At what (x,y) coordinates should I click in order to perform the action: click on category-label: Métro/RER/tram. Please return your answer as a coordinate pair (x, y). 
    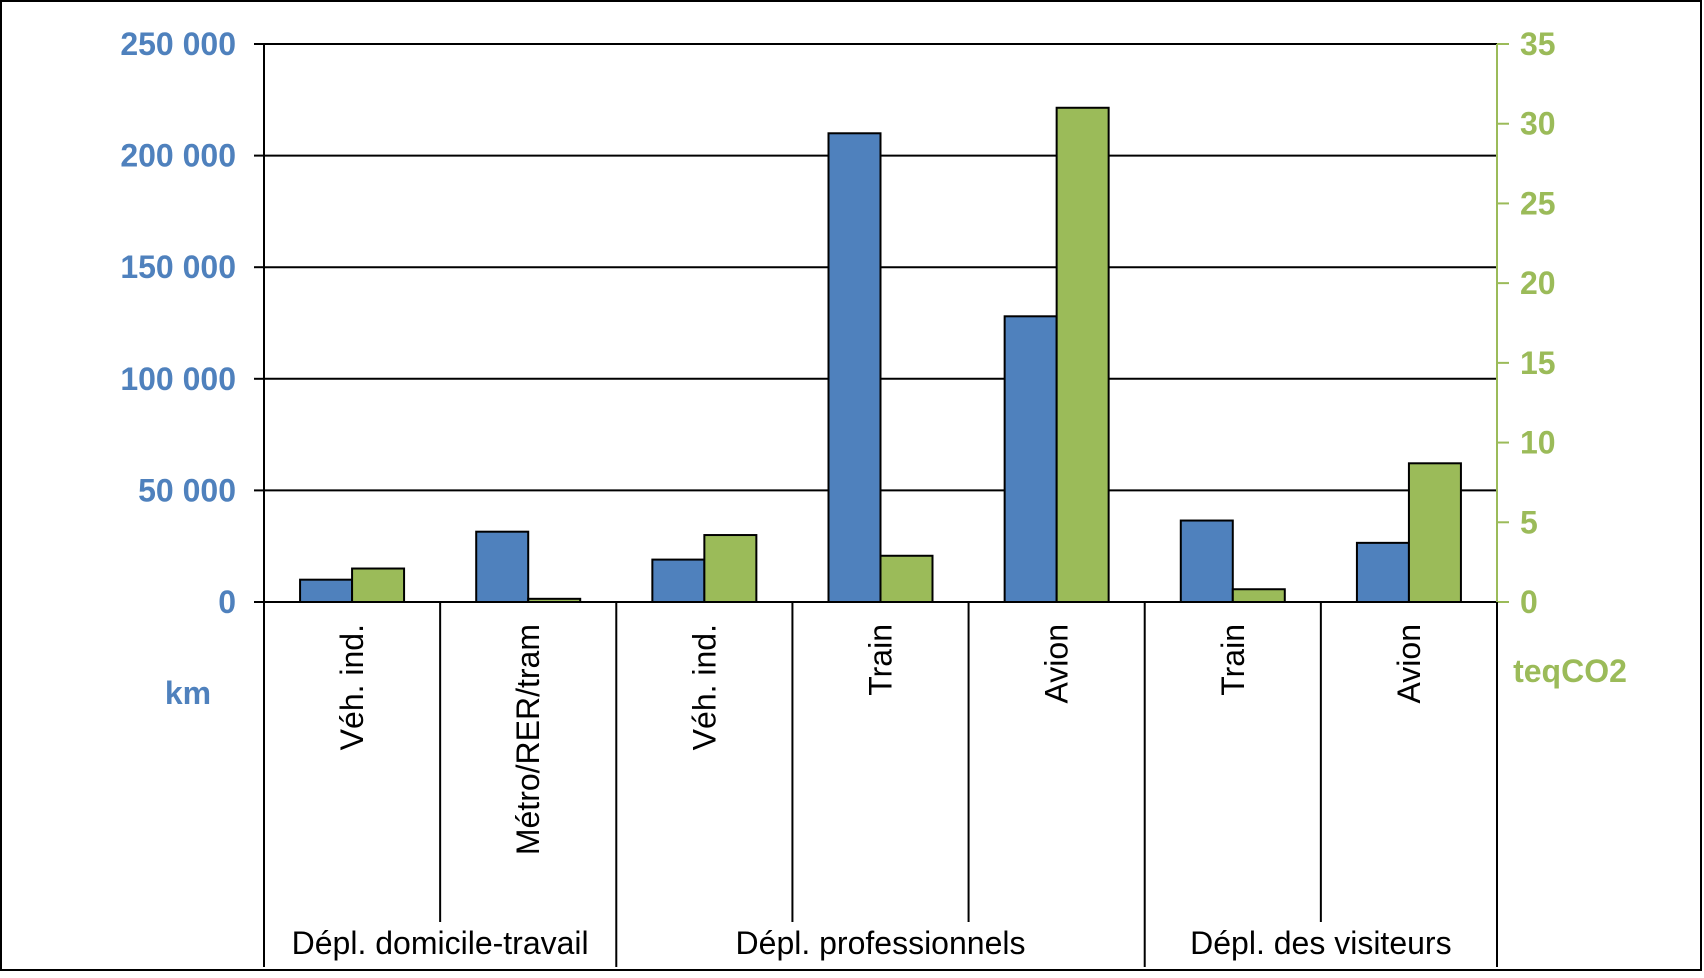
    Looking at the image, I should click on (528, 739).